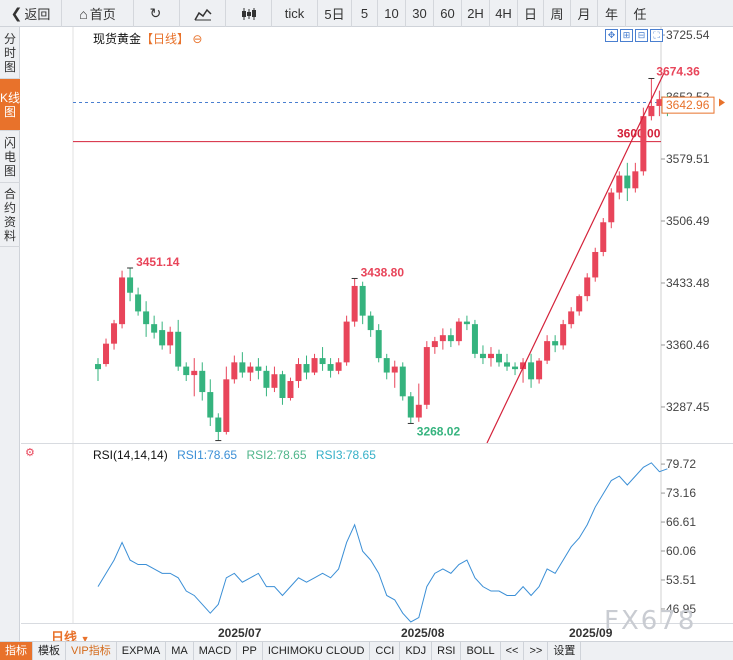  What do you see at coordinates (536, 651) in the screenshot?
I see `scroll-right-button: >>` at bounding box center [536, 651].